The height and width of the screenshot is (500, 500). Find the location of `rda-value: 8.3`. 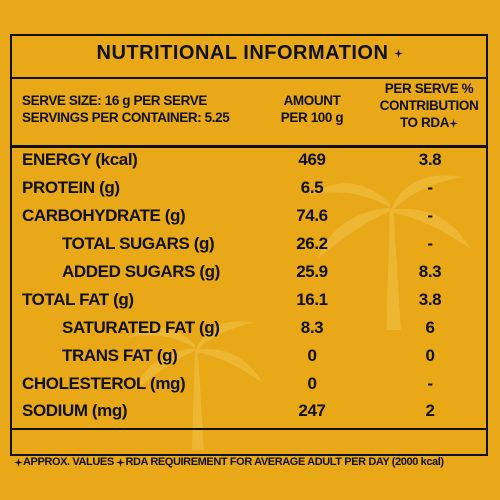

rda-value: 8.3 is located at coordinates (430, 271).